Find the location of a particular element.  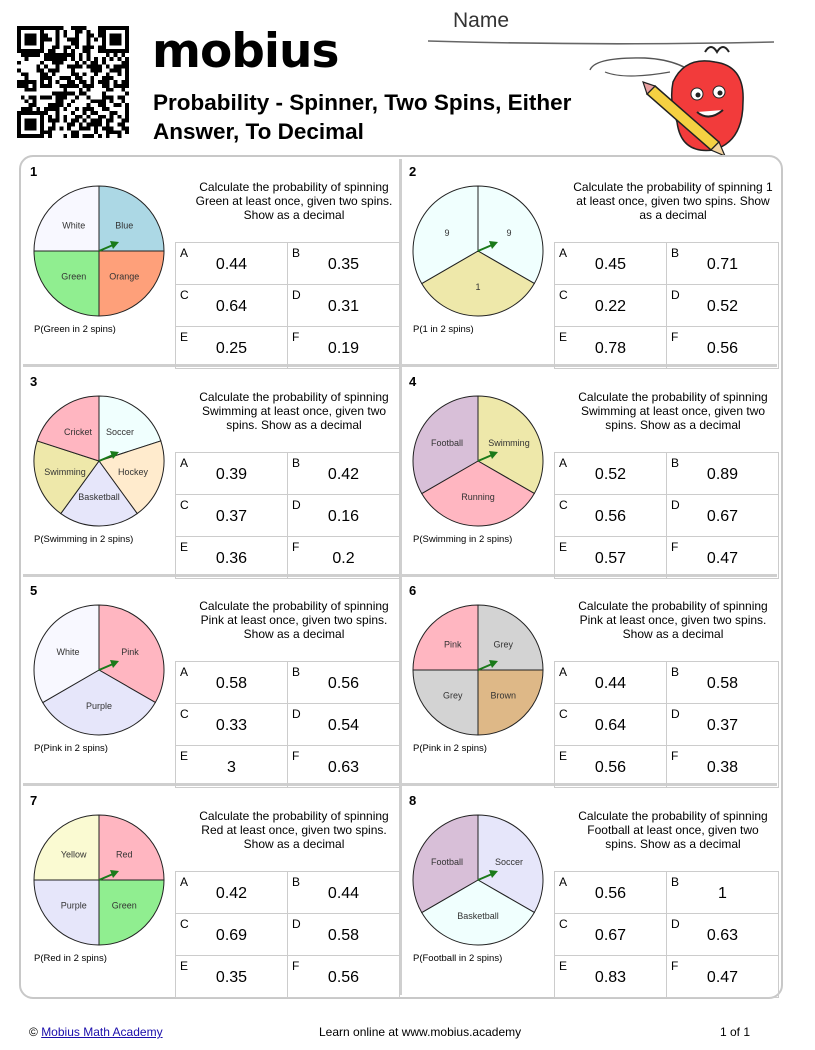

answer-option: A 0.39 is located at coordinates (231, 473).